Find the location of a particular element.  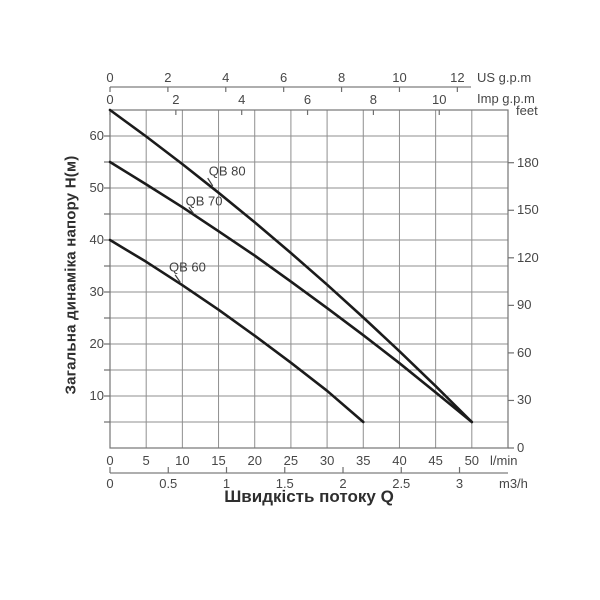

head-meters-tick: 10 is located at coordinates (96, 395).